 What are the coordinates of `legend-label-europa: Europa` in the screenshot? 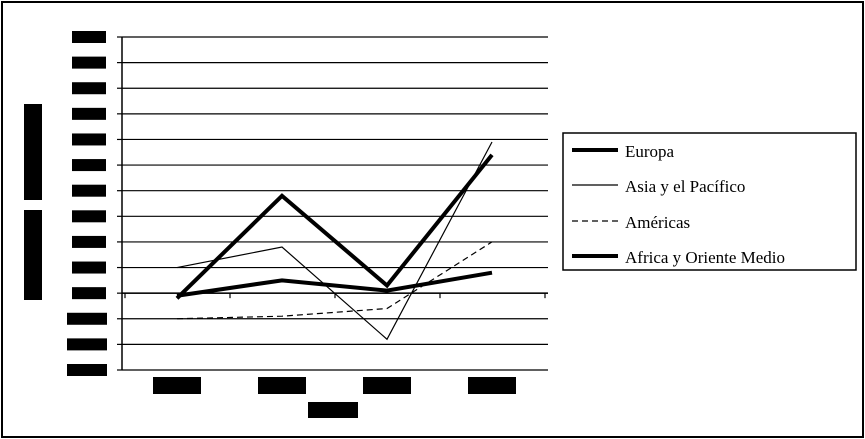 It's located at (650, 151).